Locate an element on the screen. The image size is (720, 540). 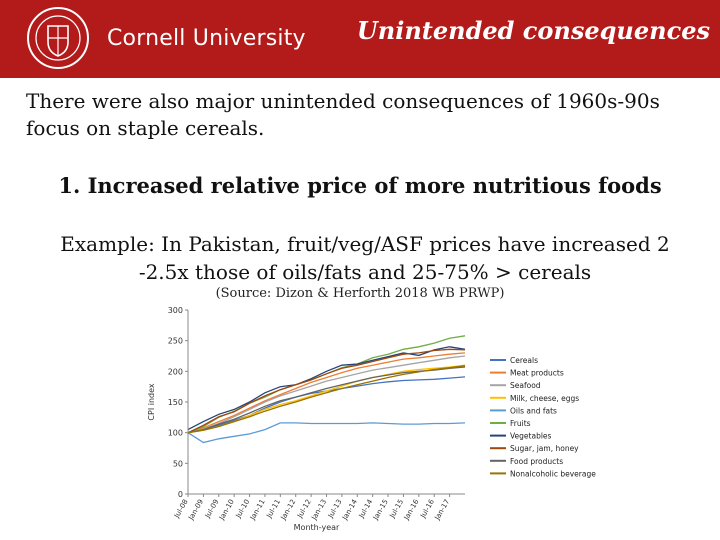
plot-lines is located at coordinates (326, 389).